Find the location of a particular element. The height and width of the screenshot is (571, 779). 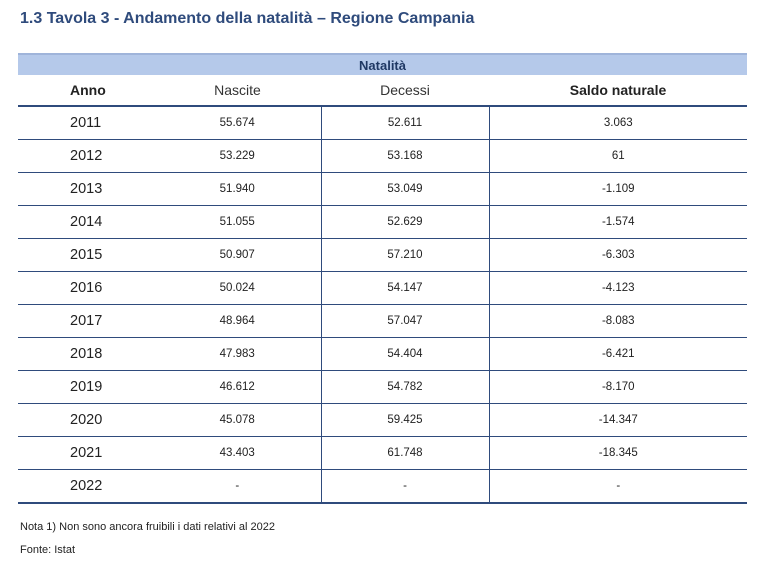

cell-saldo: -1.109 is located at coordinates (618, 189).